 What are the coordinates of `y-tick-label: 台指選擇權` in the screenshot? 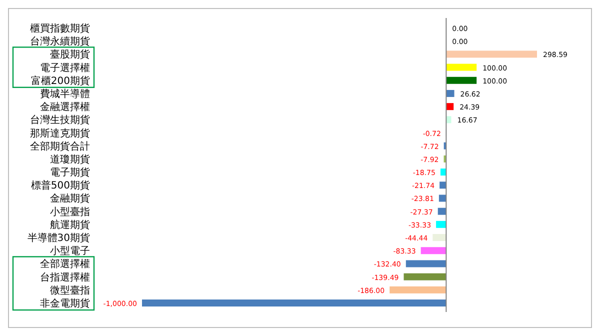 It's located at (65, 277).